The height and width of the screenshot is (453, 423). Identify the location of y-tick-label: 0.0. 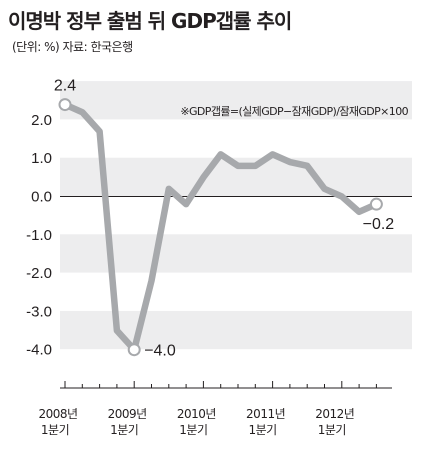
(41, 197).